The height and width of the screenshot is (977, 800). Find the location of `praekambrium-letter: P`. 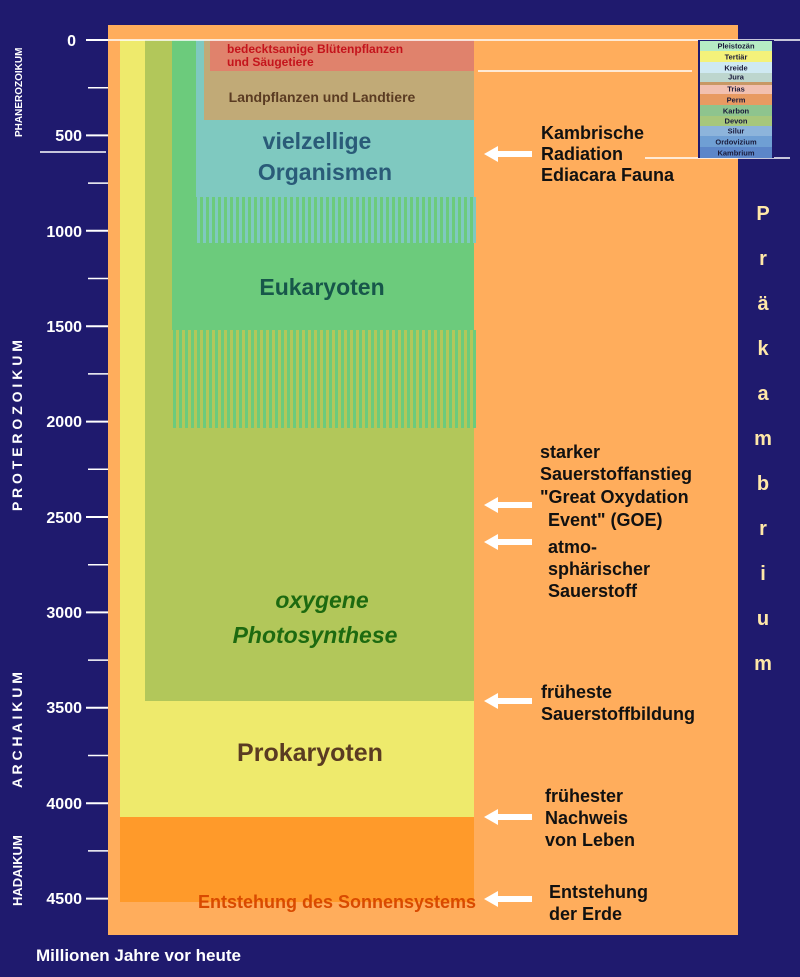

praekambrium-letter: P is located at coordinates (762, 214).